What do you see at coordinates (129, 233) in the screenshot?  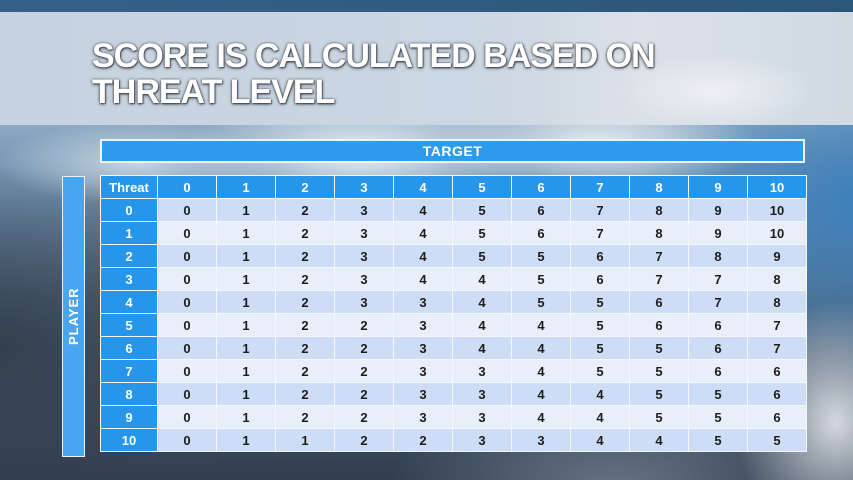 I see `threat-row-header: 1` at bounding box center [129, 233].